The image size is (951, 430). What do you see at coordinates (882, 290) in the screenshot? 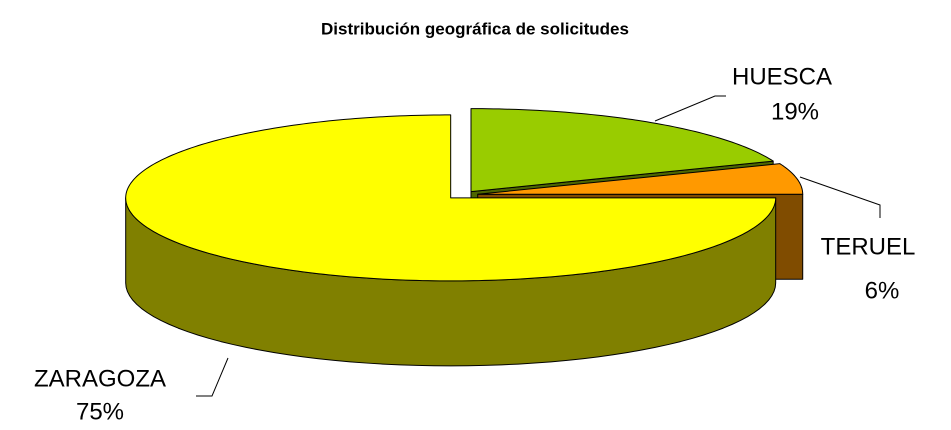
I see `value-label: 6%` at bounding box center [882, 290].